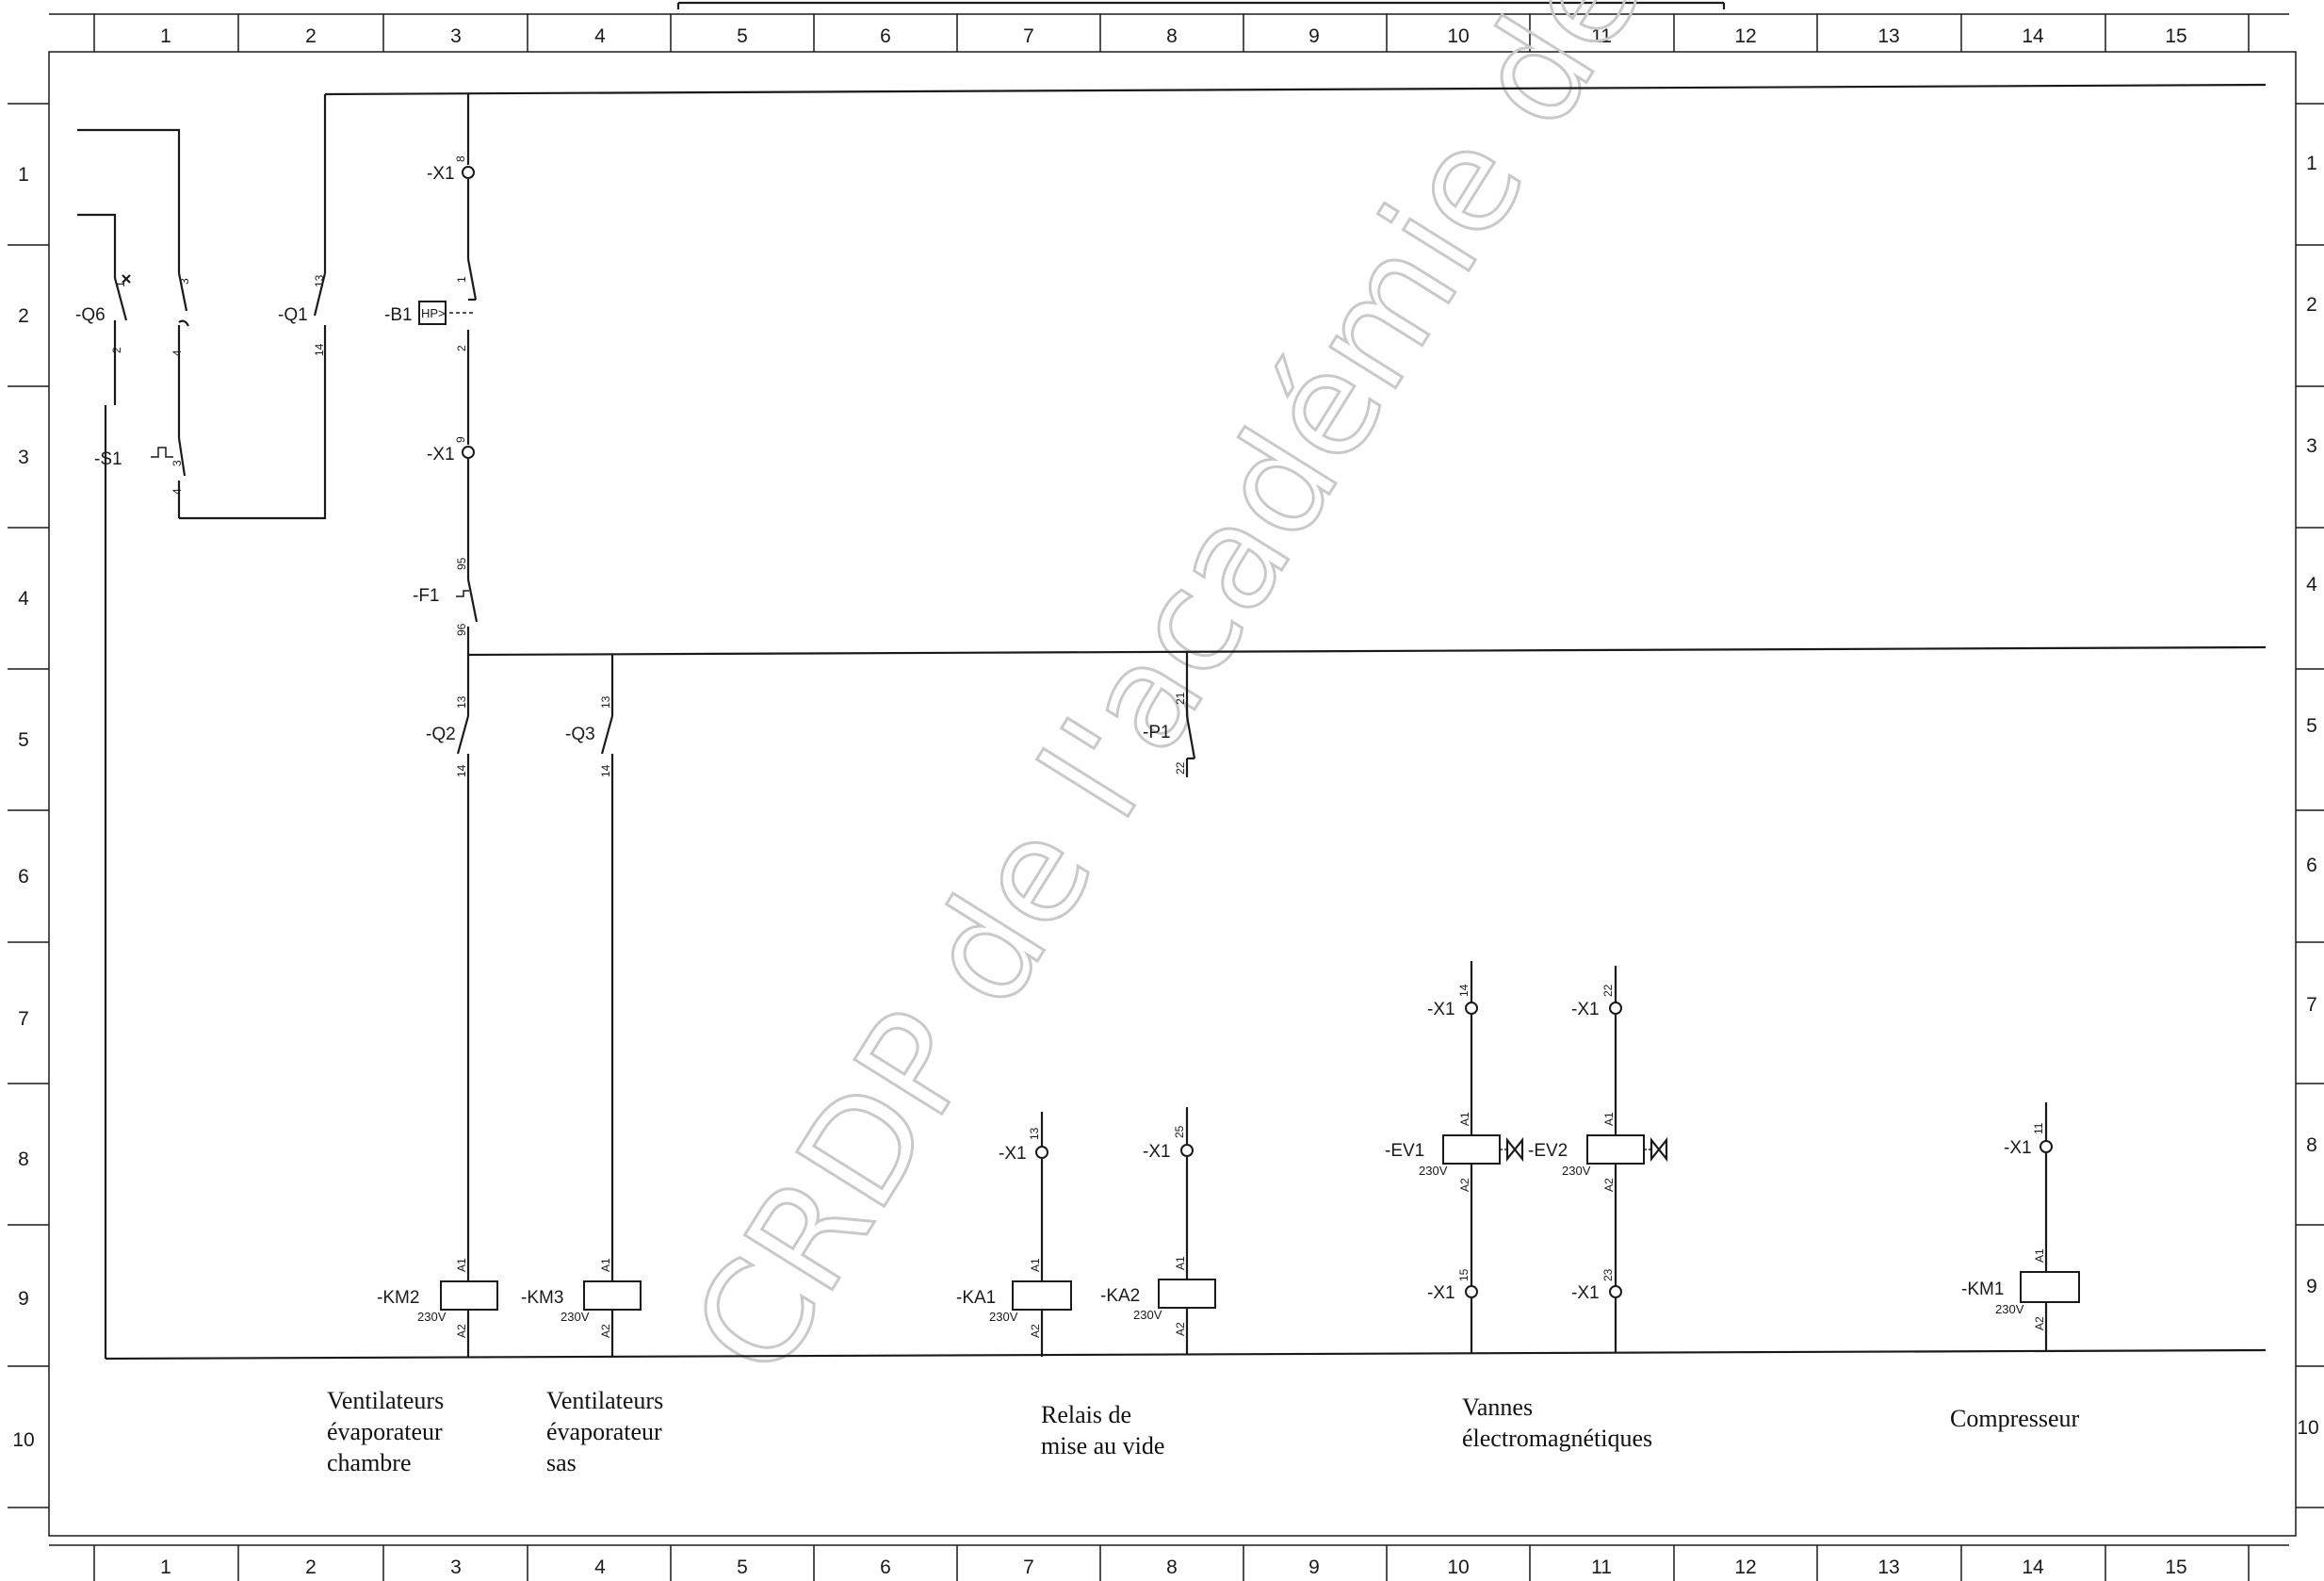 The image size is (2324, 1581). I want to click on b1-pin-1: 1, so click(461, 279).